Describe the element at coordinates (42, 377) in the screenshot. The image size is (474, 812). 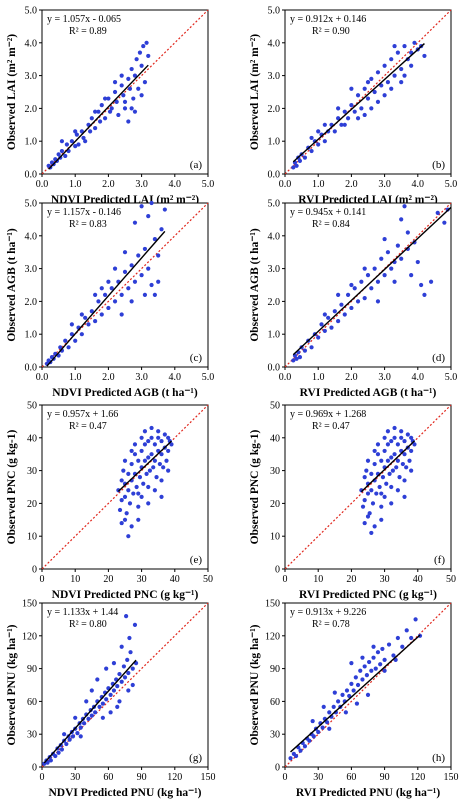
I see `x-tick-label: 0.0` at that location.